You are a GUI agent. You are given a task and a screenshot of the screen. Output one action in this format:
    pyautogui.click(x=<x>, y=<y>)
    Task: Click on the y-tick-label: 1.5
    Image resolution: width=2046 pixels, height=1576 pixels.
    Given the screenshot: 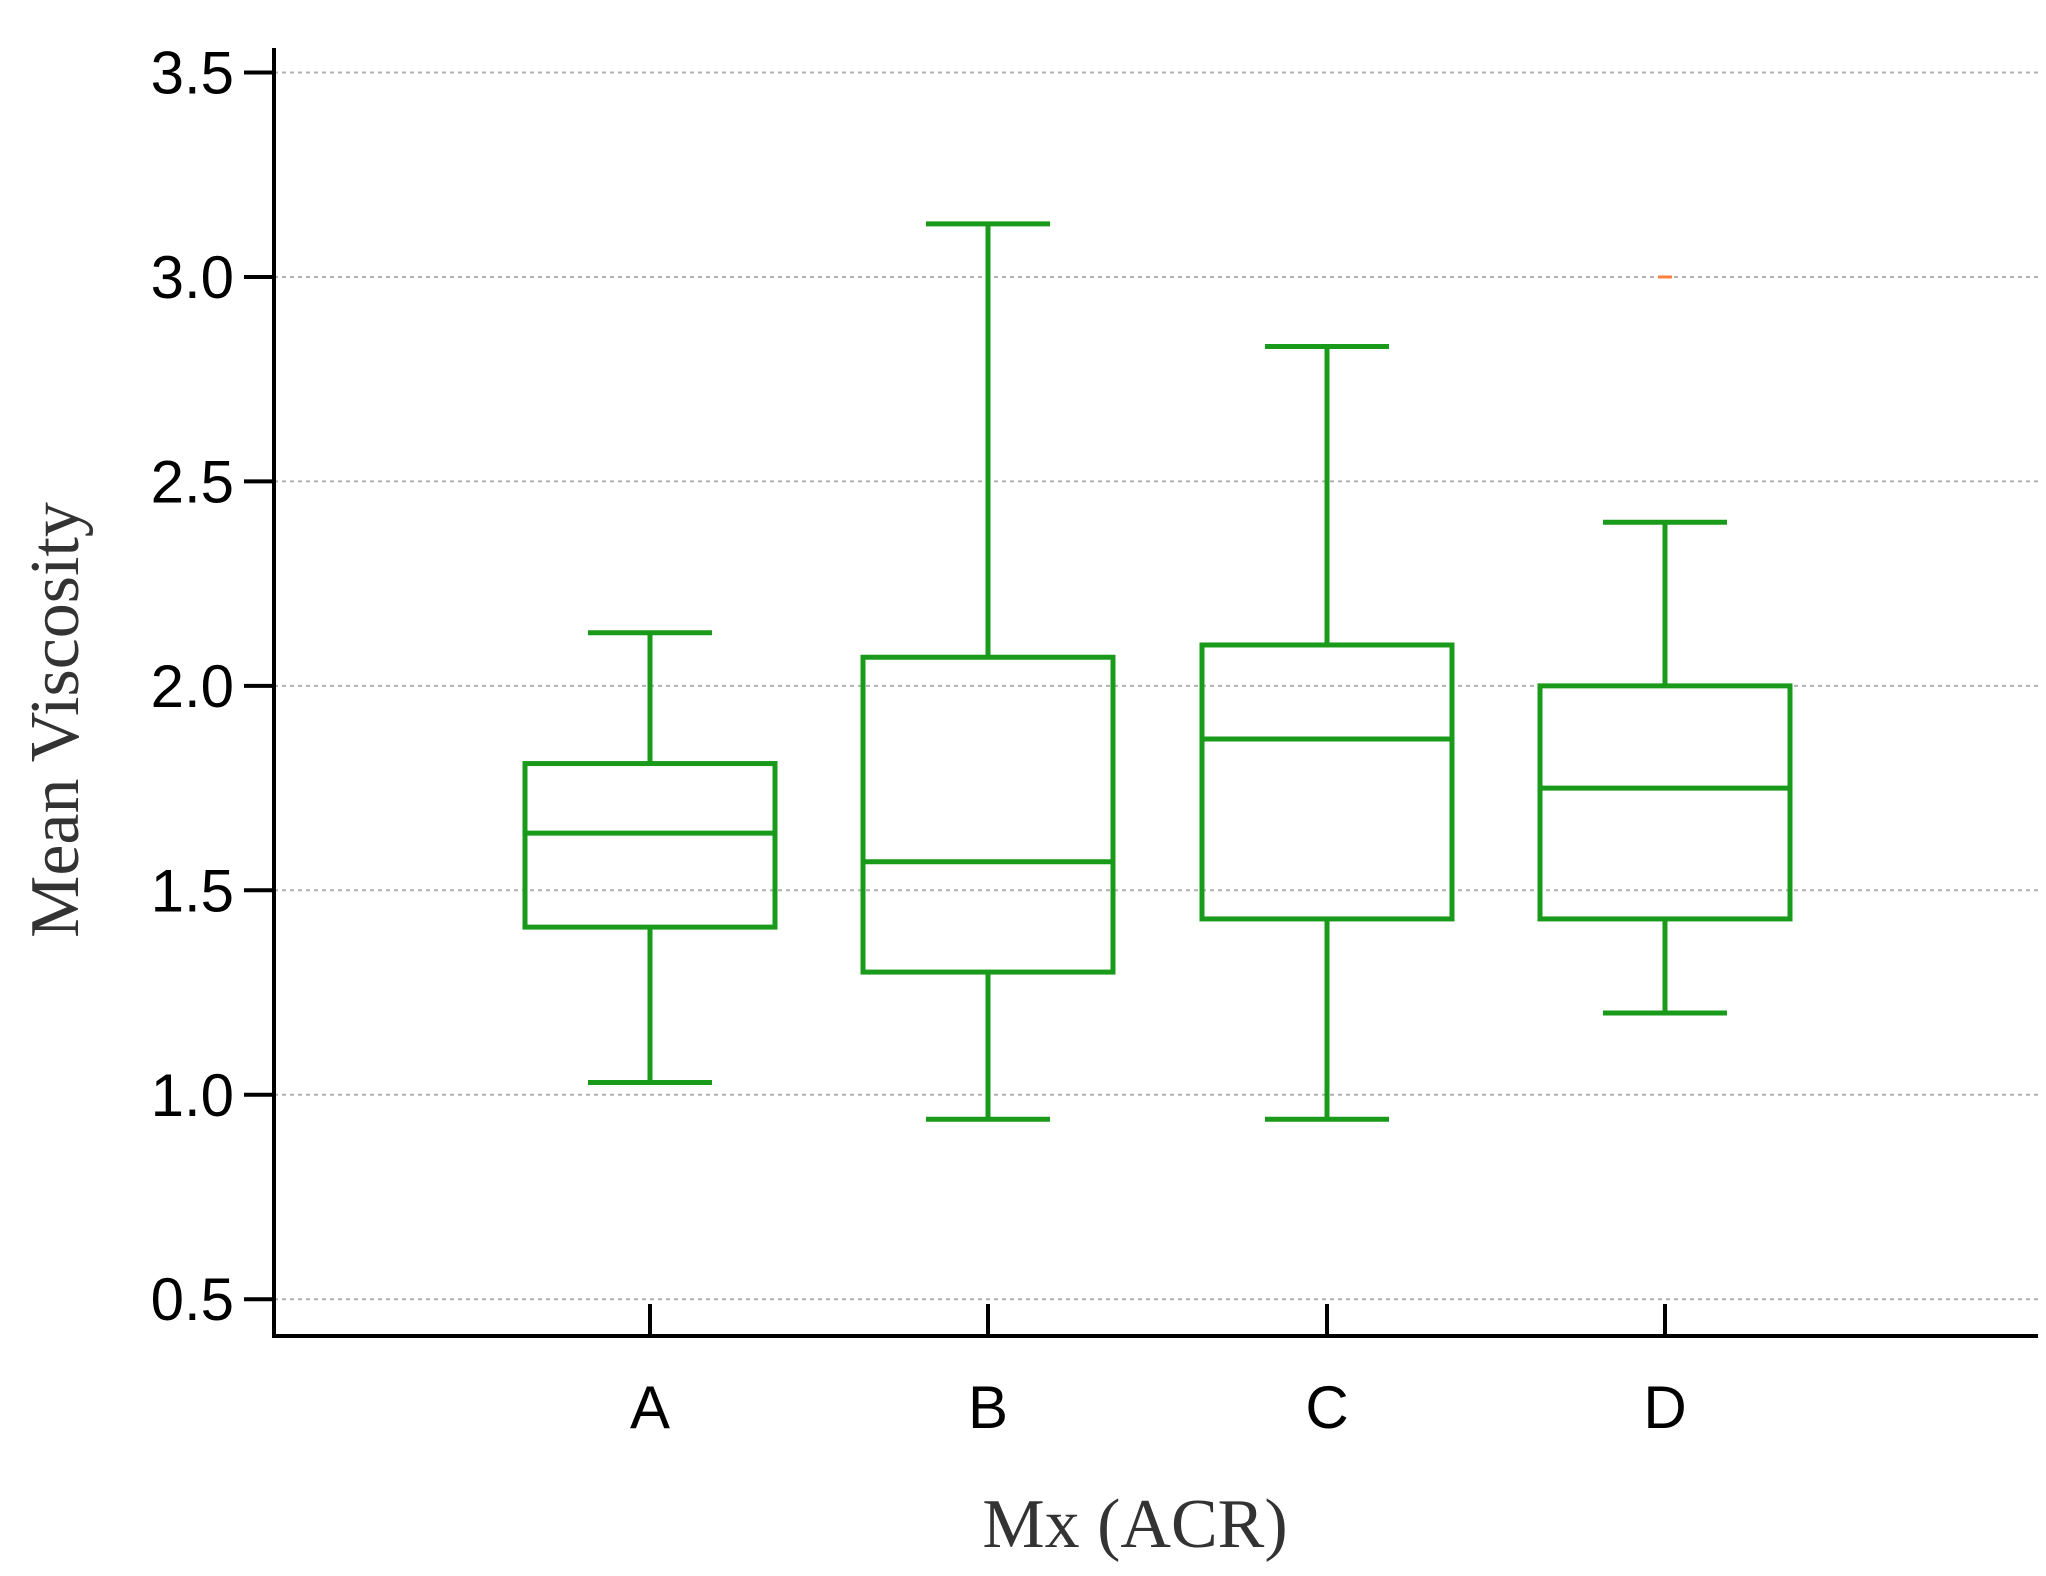 What is the action you would take?
    pyautogui.click(x=192, y=890)
    